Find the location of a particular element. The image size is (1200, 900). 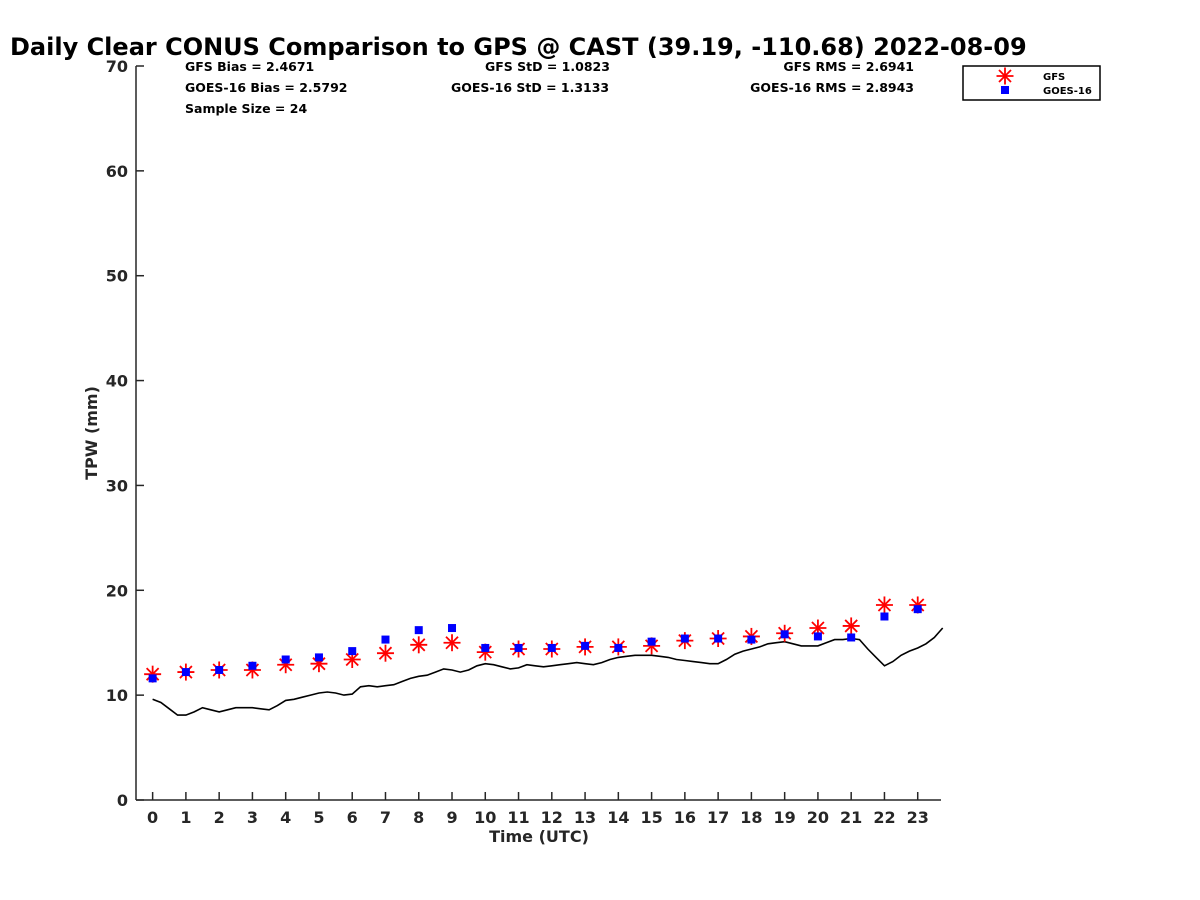

x-tick-label: 20 is located at coordinates (818, 817).